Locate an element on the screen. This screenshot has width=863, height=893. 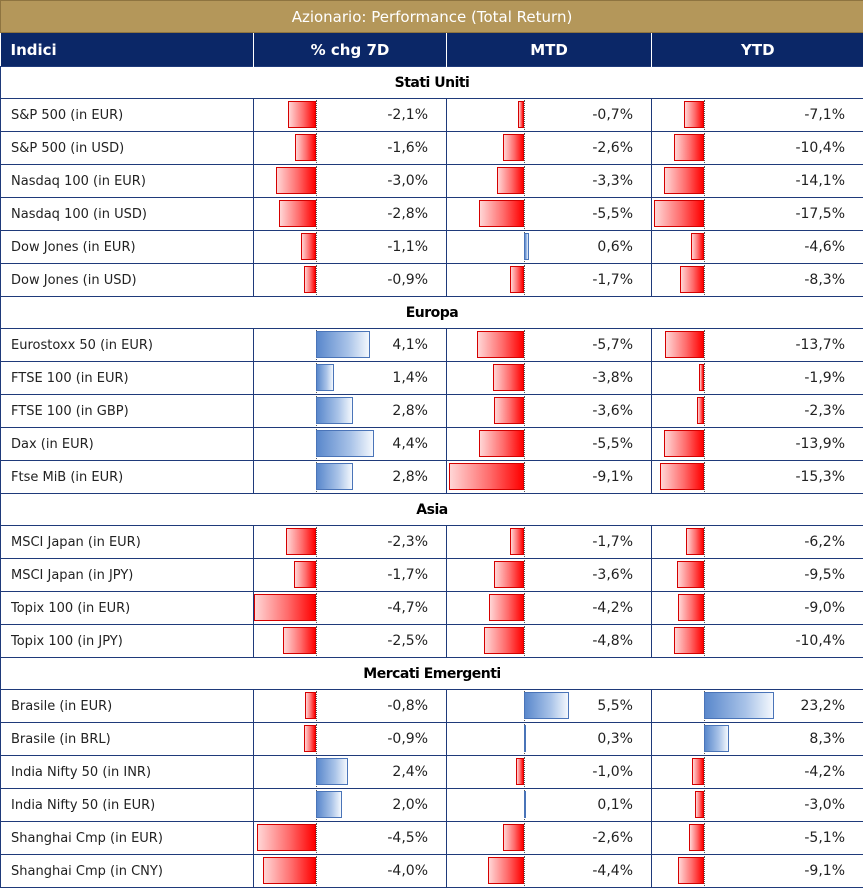
ytd-cell: 8,3% is located at coordinates (757, 739).